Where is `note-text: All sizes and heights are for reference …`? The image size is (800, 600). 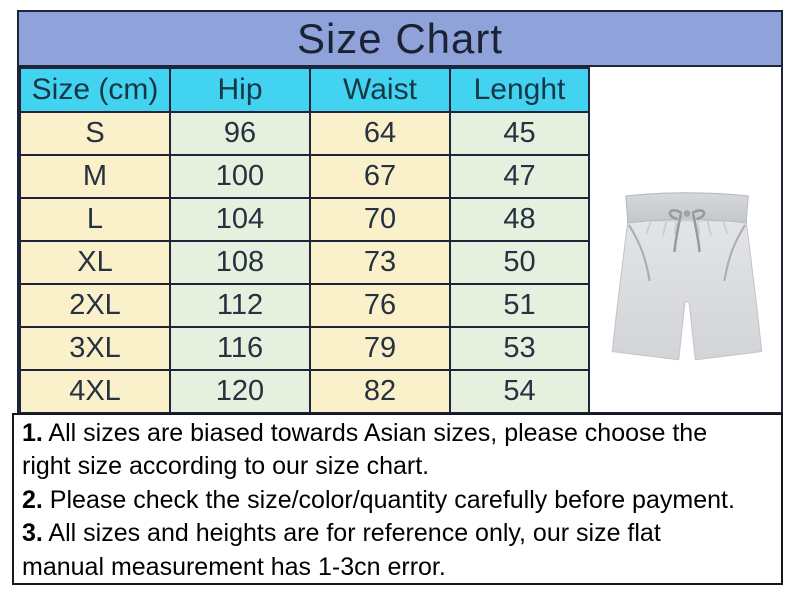 note-text: All sizes and heights are for reference … is located at coordinates (351, 533).